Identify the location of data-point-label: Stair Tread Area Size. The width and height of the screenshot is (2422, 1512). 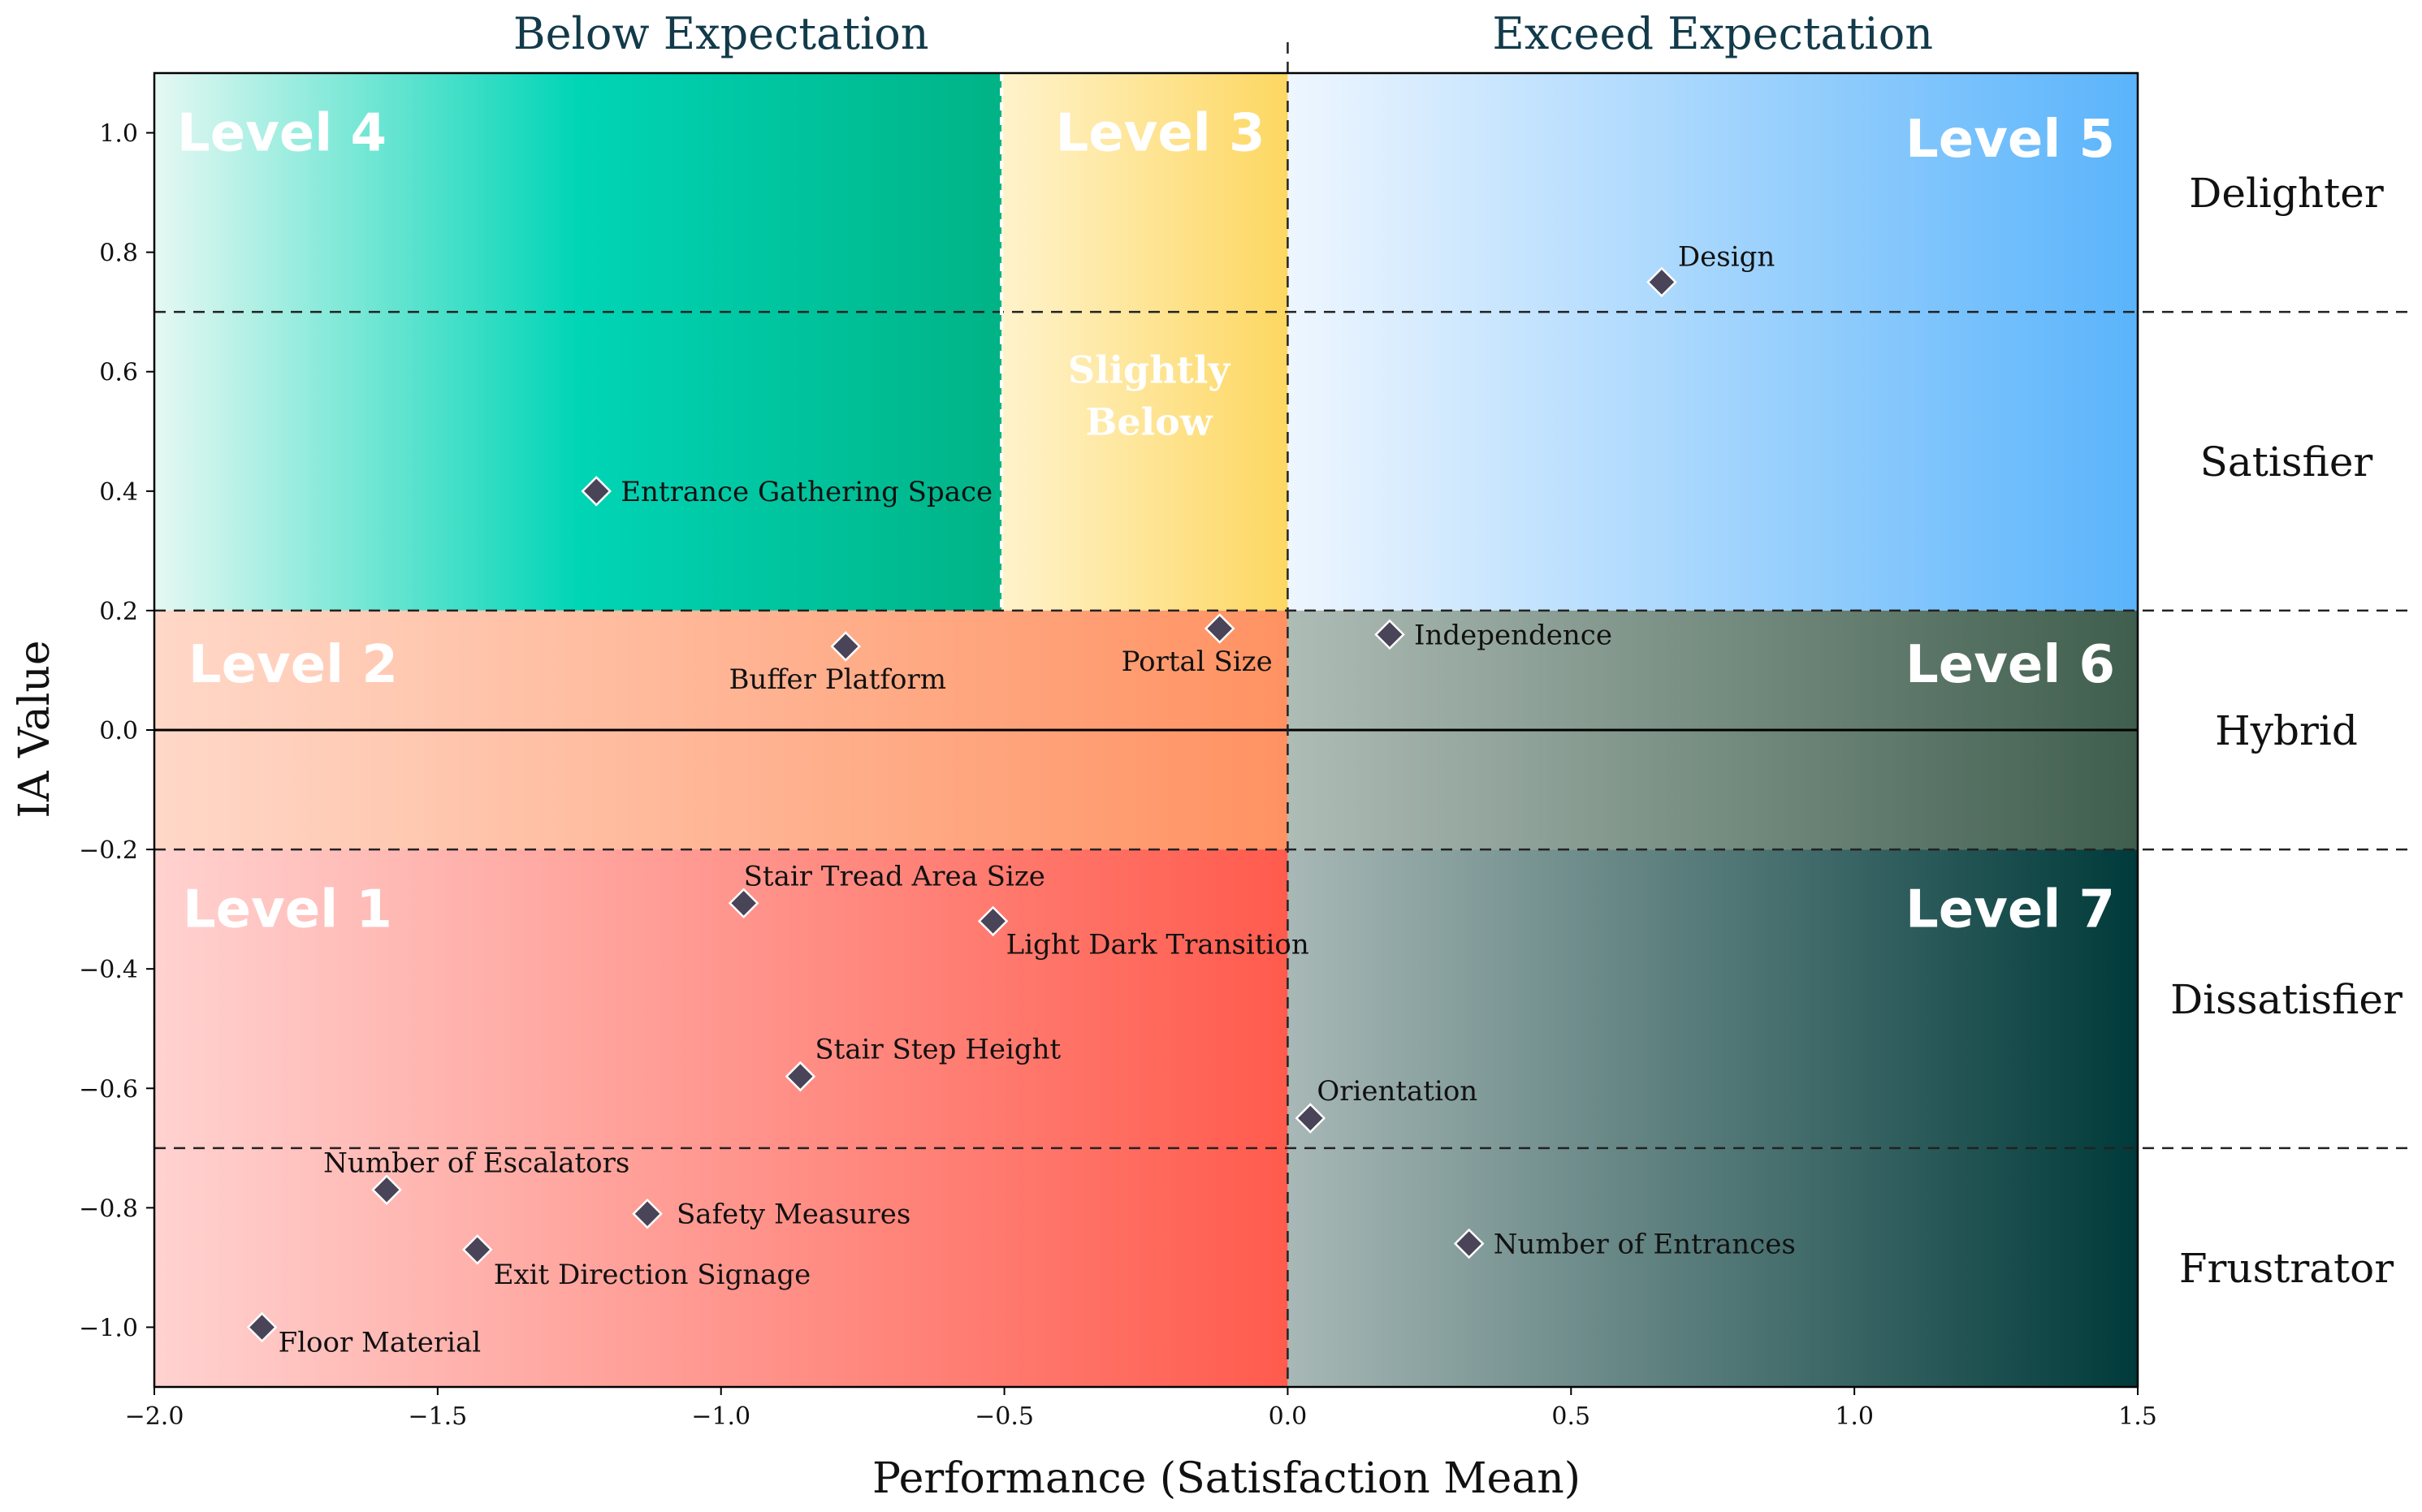
(894, 876).